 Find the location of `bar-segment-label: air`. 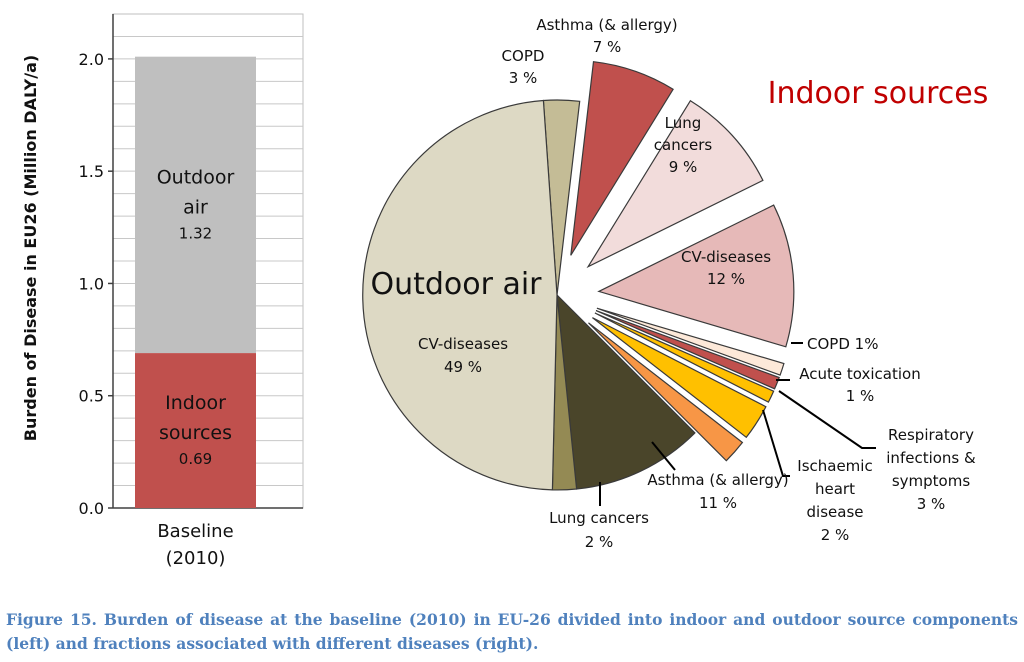

bar-segment-label: air is located at coordinates (195, 207).